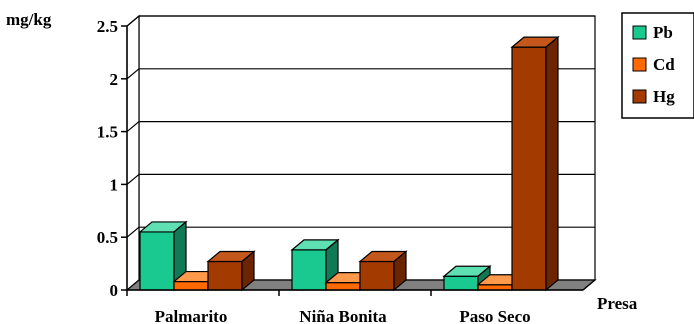 This screenshot has width=694, height=324. I want to click on x-axis-edge, so click(589, 285).